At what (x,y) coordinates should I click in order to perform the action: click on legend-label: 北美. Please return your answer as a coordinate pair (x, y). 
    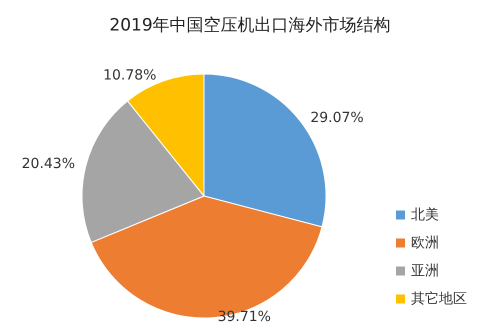
    Looking at the image, I should click on (425, 215).